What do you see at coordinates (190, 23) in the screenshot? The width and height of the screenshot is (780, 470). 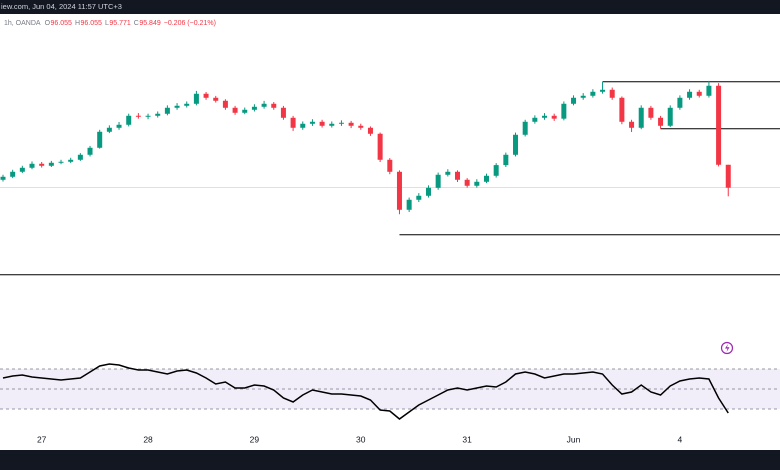 I see `legend-change: −0.206 (−0.21%)` at bounding box center [190, 23].